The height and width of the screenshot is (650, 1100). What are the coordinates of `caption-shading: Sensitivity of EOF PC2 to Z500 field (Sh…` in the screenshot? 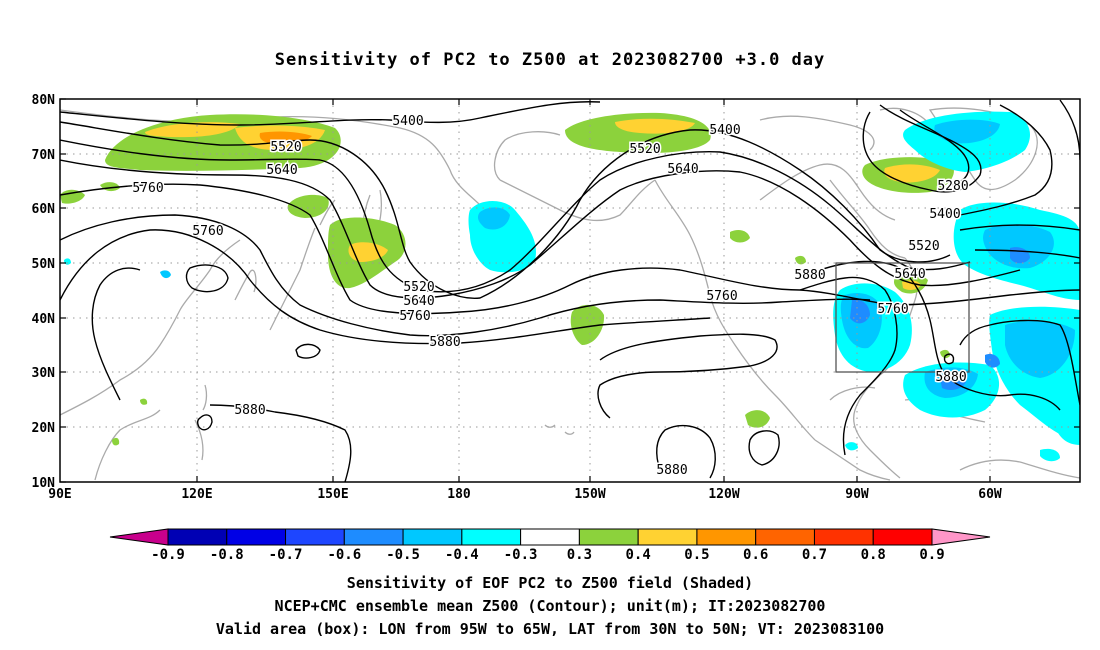 It's located at (550, 583).